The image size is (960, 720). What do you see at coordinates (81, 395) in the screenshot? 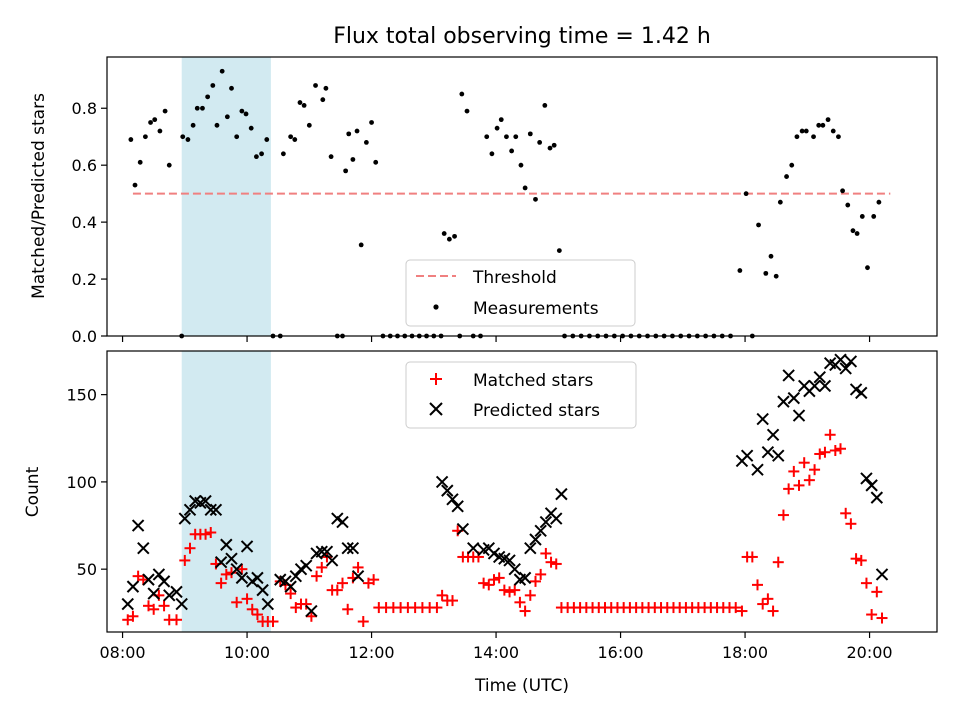
I see `bottom-y-tick-label: 150` at bounding box center [81, 395].